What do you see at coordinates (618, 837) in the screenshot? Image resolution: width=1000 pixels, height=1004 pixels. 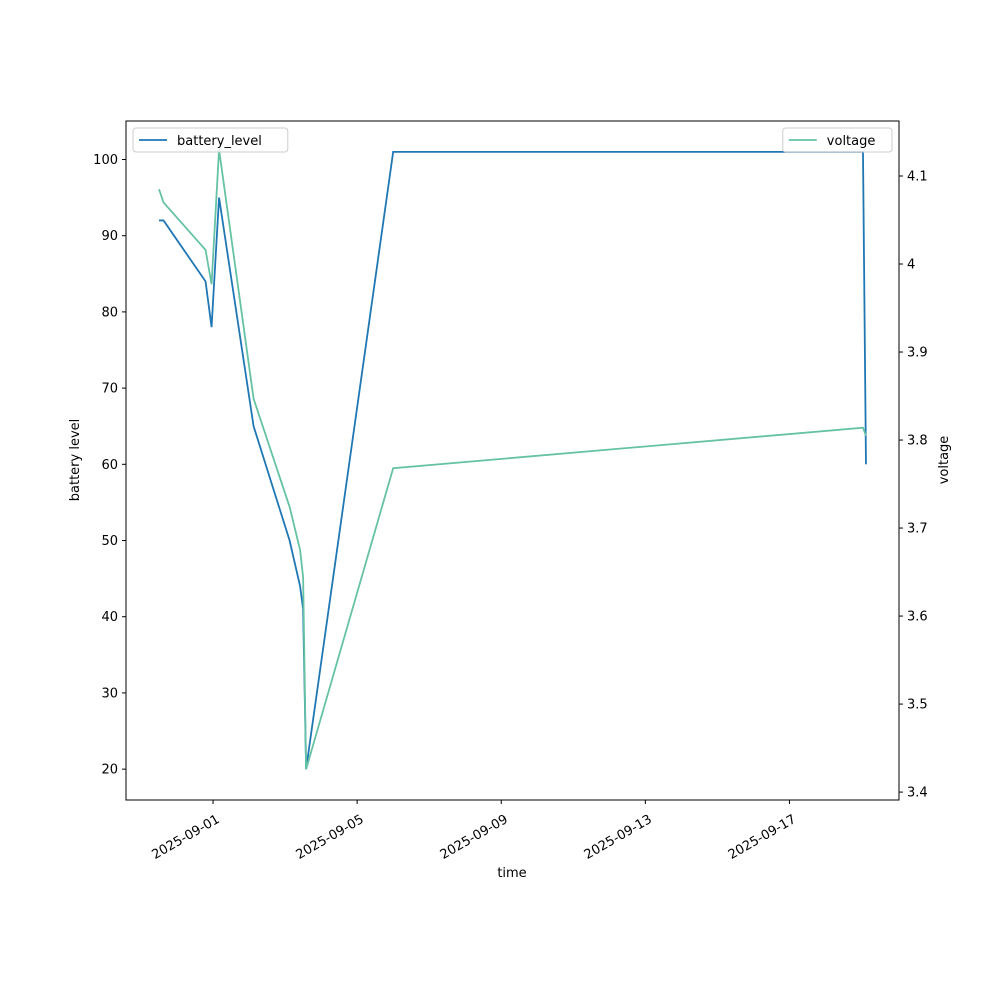 I see `x-tick-label: 2025-09-13` at bounding box center [618, 837].